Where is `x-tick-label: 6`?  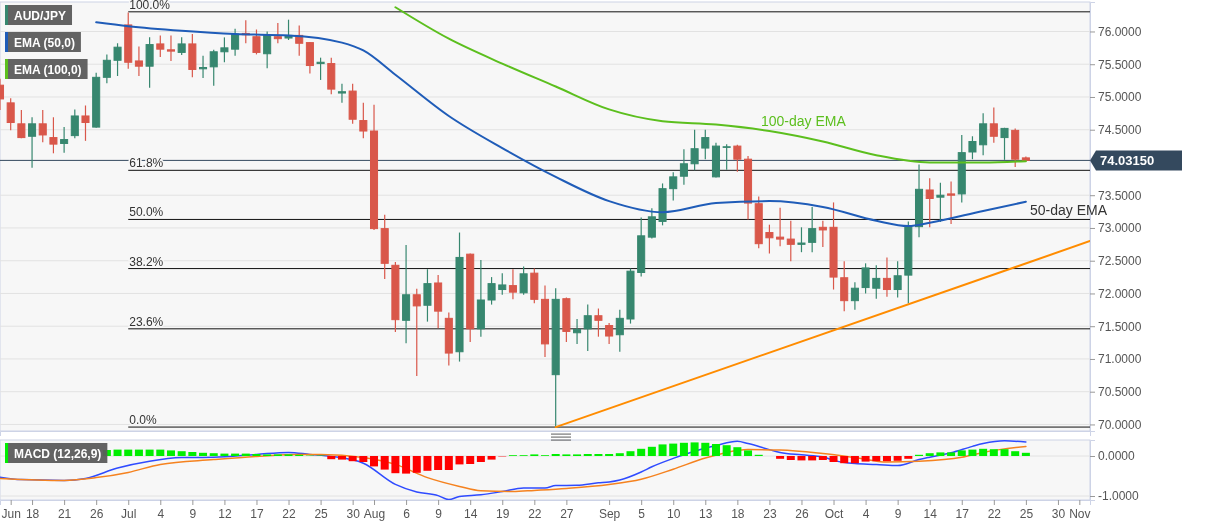
x-tick-label: 6 is located at coordinates (407, 513).